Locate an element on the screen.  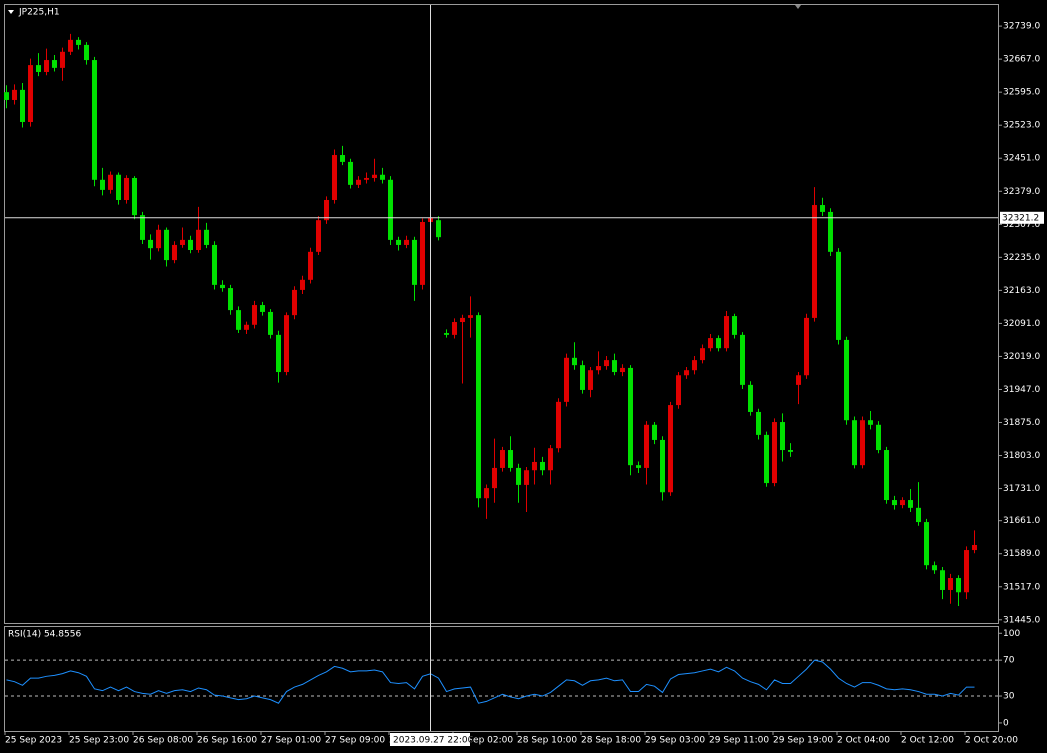
crosshair-time-box is located at coordinates (430, 739).